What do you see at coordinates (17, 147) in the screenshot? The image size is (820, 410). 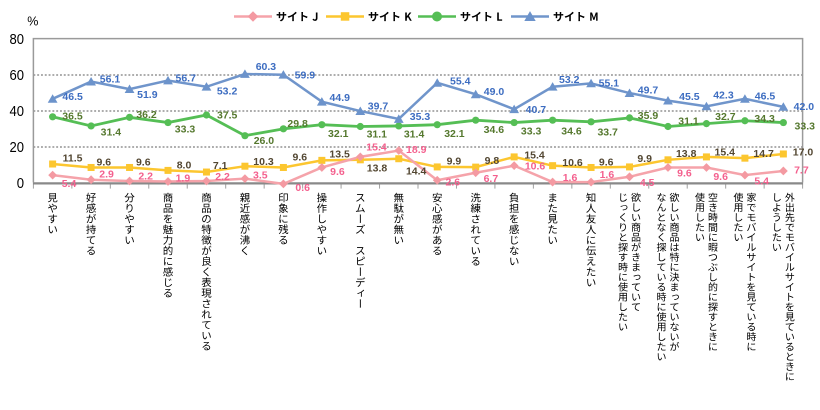 I see `svg-text: 20` at bounding box center [17, 147].